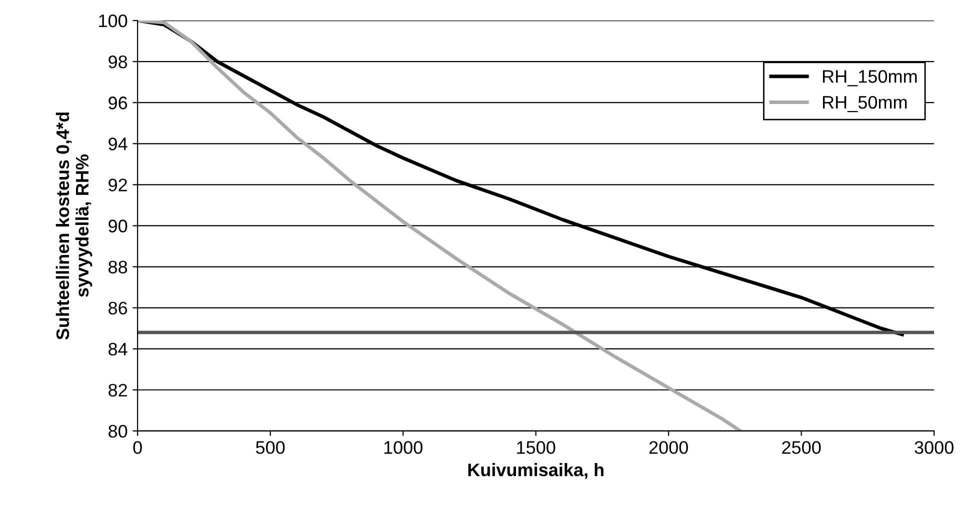 This screenshot has width=962, height=513. I want to click on legend-label: RH_50mm, so click(865, 104).